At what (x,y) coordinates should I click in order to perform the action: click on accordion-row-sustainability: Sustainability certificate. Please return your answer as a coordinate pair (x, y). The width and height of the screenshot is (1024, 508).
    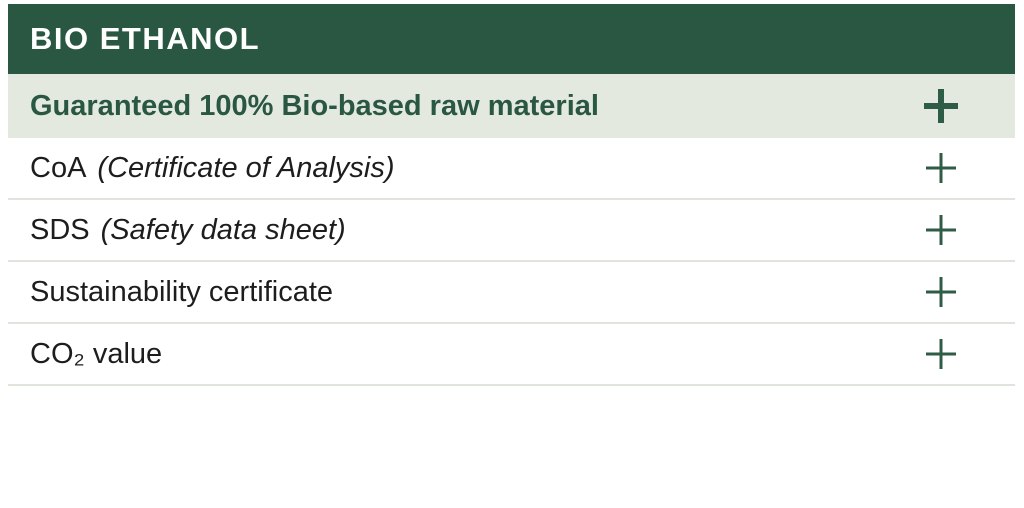
    Looking at the image, I should click on (511, 293).